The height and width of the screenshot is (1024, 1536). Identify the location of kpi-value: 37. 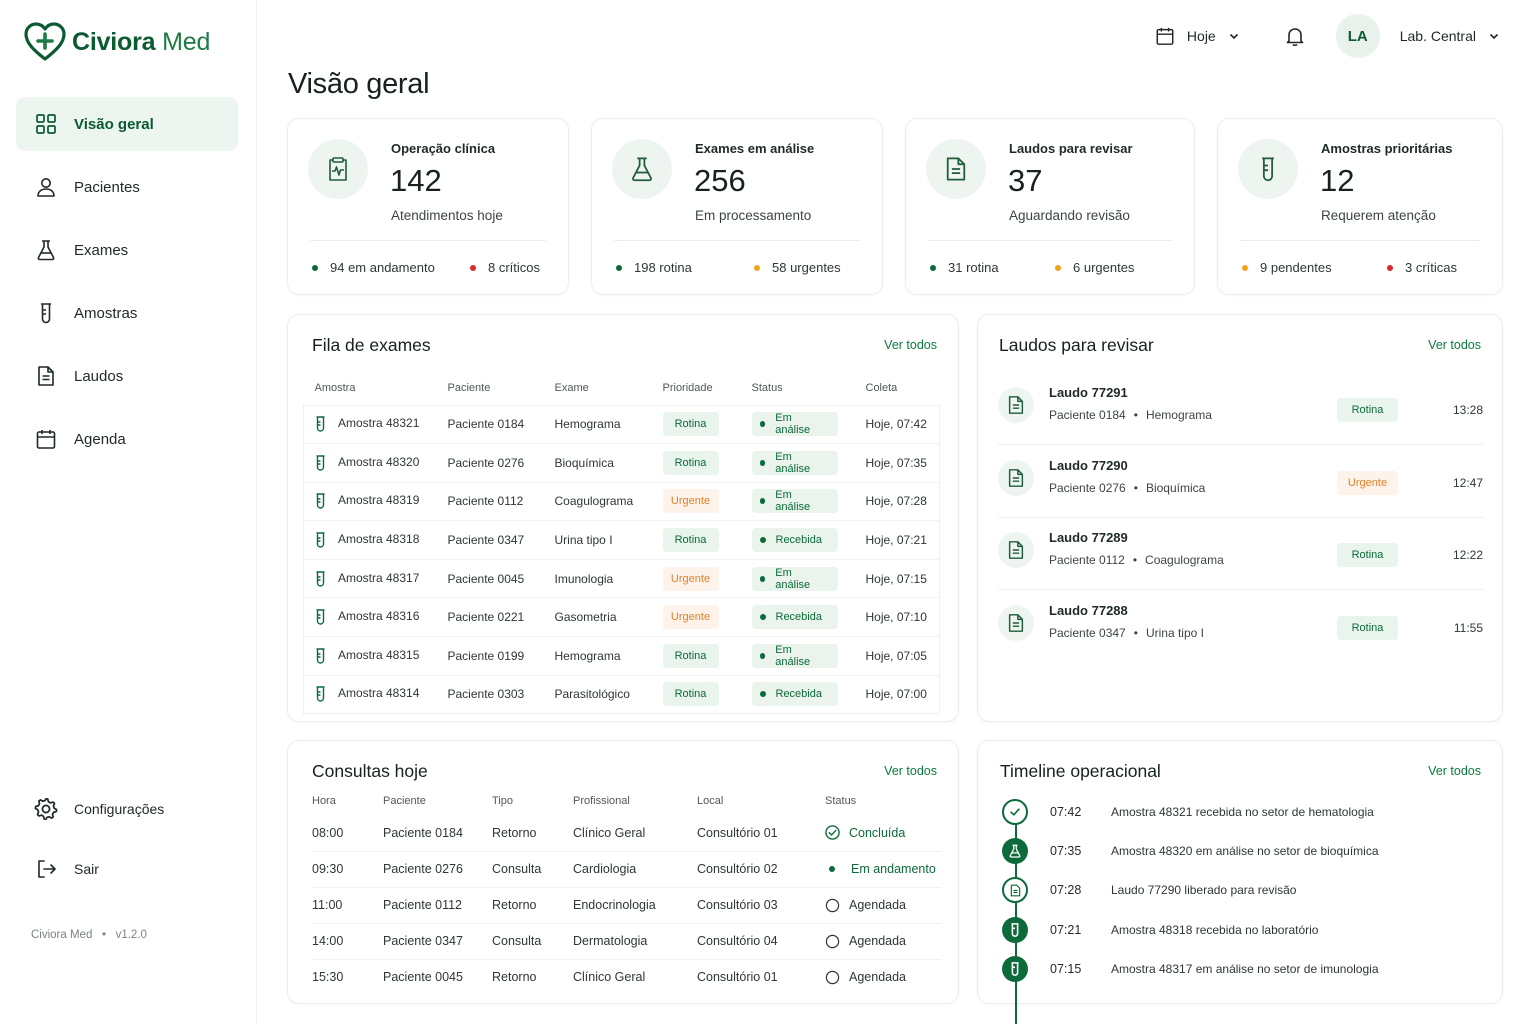
(1025, 180).